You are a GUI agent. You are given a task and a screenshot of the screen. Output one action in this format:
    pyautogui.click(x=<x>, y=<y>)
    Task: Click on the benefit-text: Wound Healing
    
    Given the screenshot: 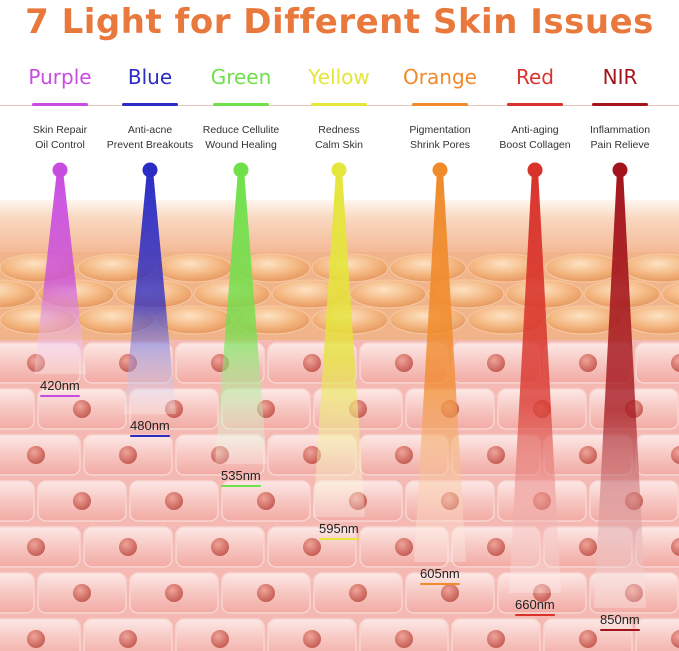 What is the action you would take?
    pyautogui.click(x=241, y=145)
    